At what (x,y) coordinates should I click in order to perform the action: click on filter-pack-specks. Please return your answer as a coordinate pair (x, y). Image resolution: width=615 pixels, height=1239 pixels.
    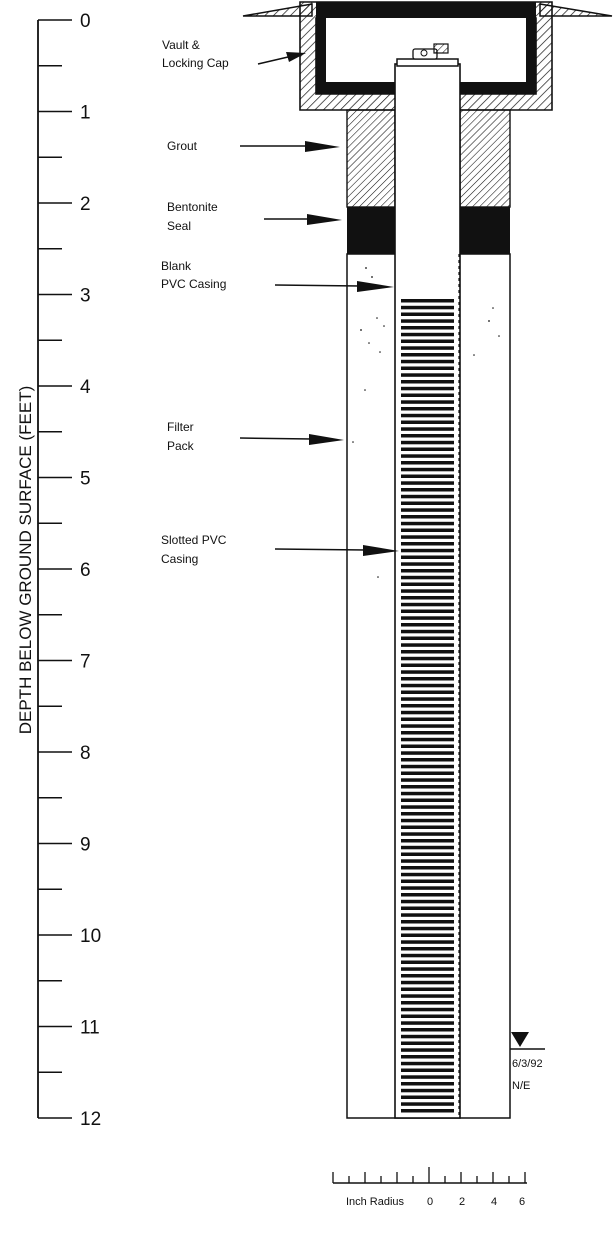
    Looking at the image, I should click on (426, 422).